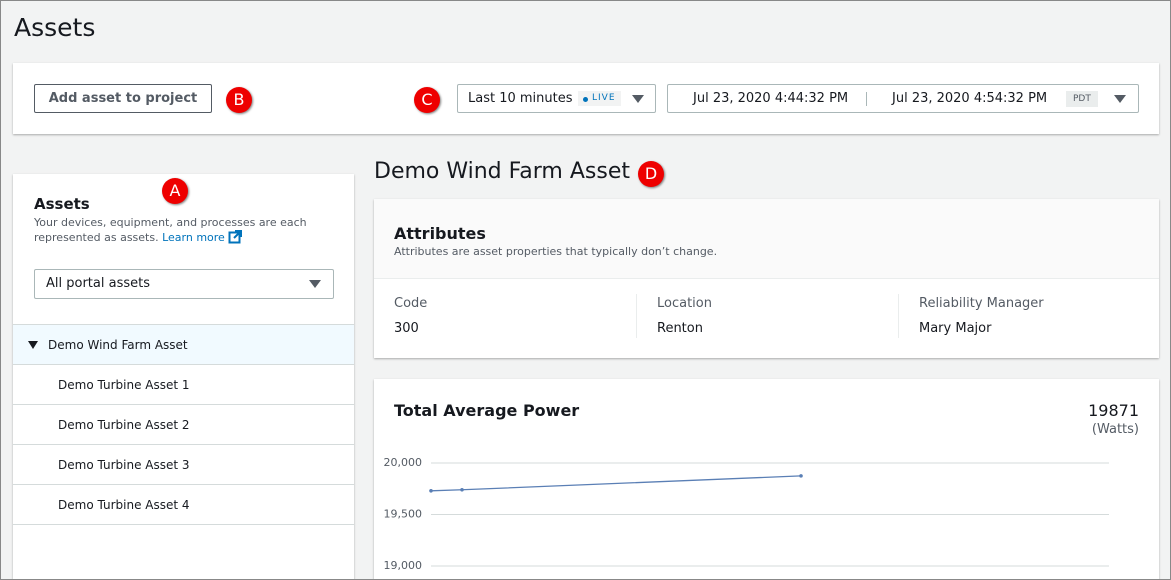 The width and height of the screenshot is (1171, 580). Describe the element at coordinates (651, 174) in the screenshot. I see `callout: D` at that location.